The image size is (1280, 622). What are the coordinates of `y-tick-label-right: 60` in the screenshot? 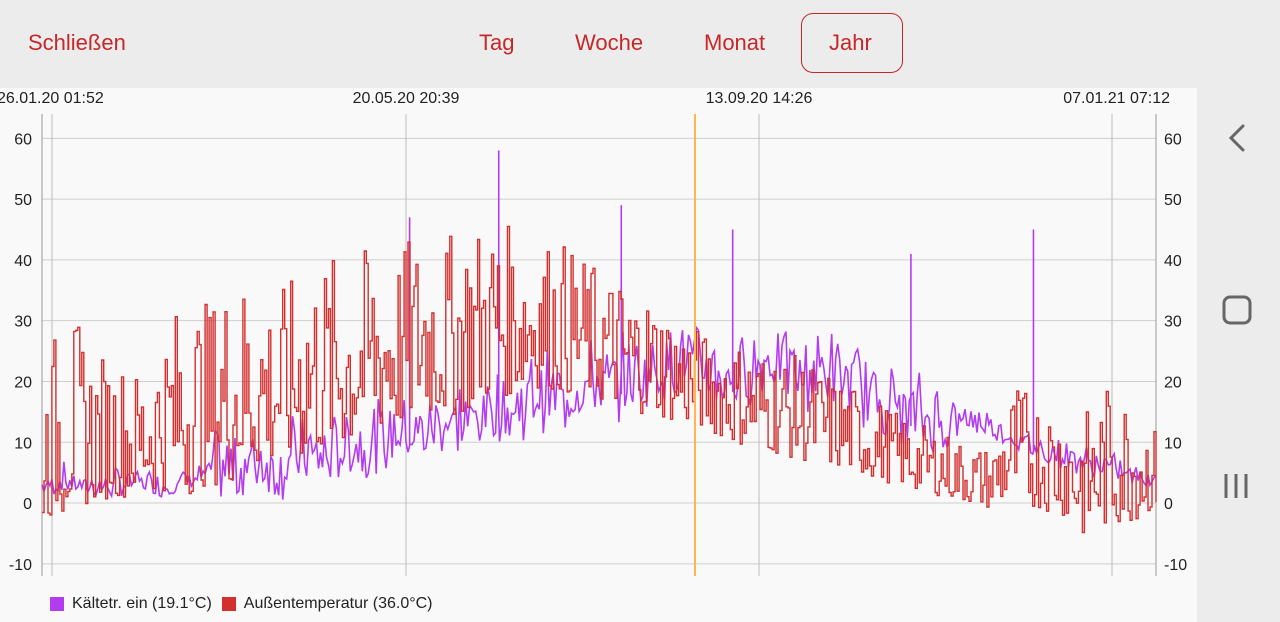 It's located at (1173, 139).